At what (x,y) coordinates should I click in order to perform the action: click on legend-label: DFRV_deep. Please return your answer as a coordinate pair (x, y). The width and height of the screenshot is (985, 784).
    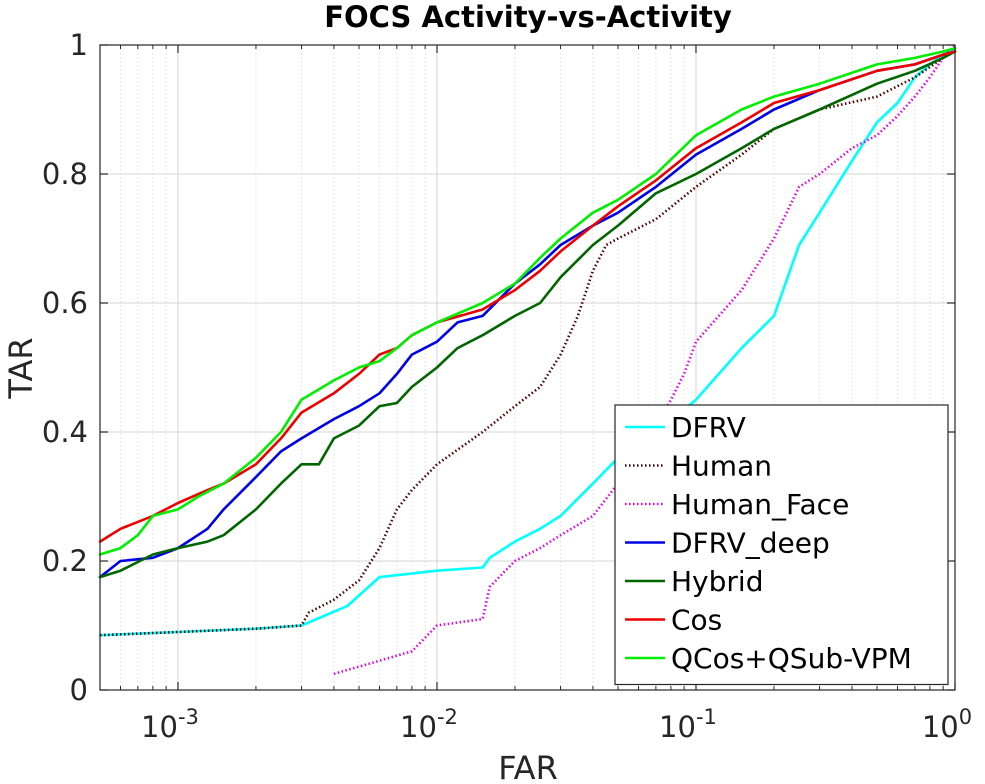
    Looking at the image, I should click on (750, 543).